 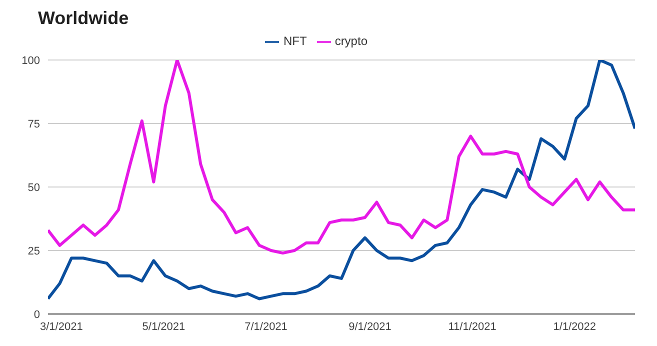 What do you see at coordinates (370, 326) in the screenshot?
I see `x-tick-label: 9/1/2021` at bounding box center [370, 326].